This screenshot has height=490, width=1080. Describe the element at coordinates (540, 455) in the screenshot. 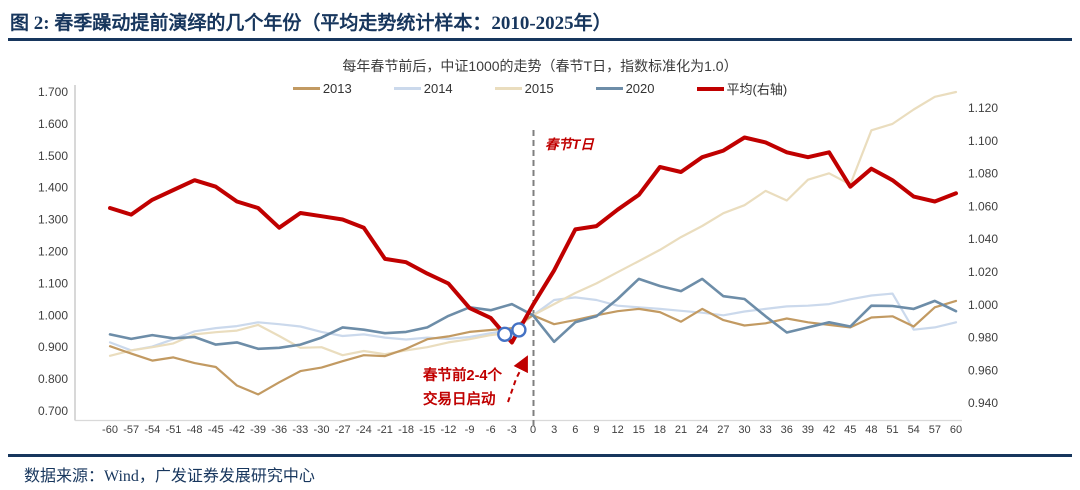

I see `source-divider` at that location.